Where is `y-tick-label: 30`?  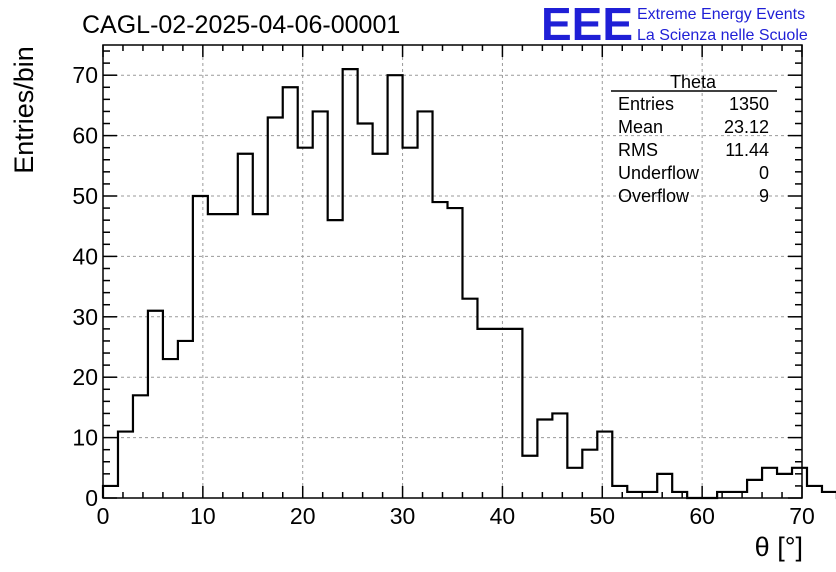
y-tick-label: 30 is located at coordinates (85, 317).